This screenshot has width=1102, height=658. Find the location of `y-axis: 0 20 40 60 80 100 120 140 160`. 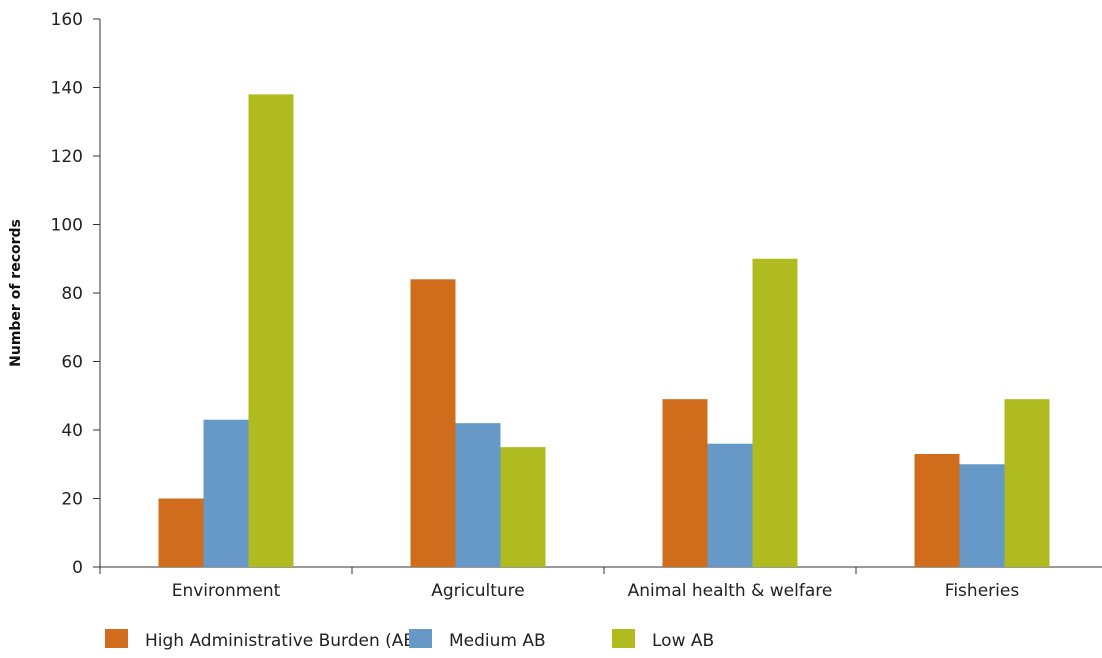

y-axis: 0 20 40 60 80 100 120 140 160 is located at coordinates (75, 294).